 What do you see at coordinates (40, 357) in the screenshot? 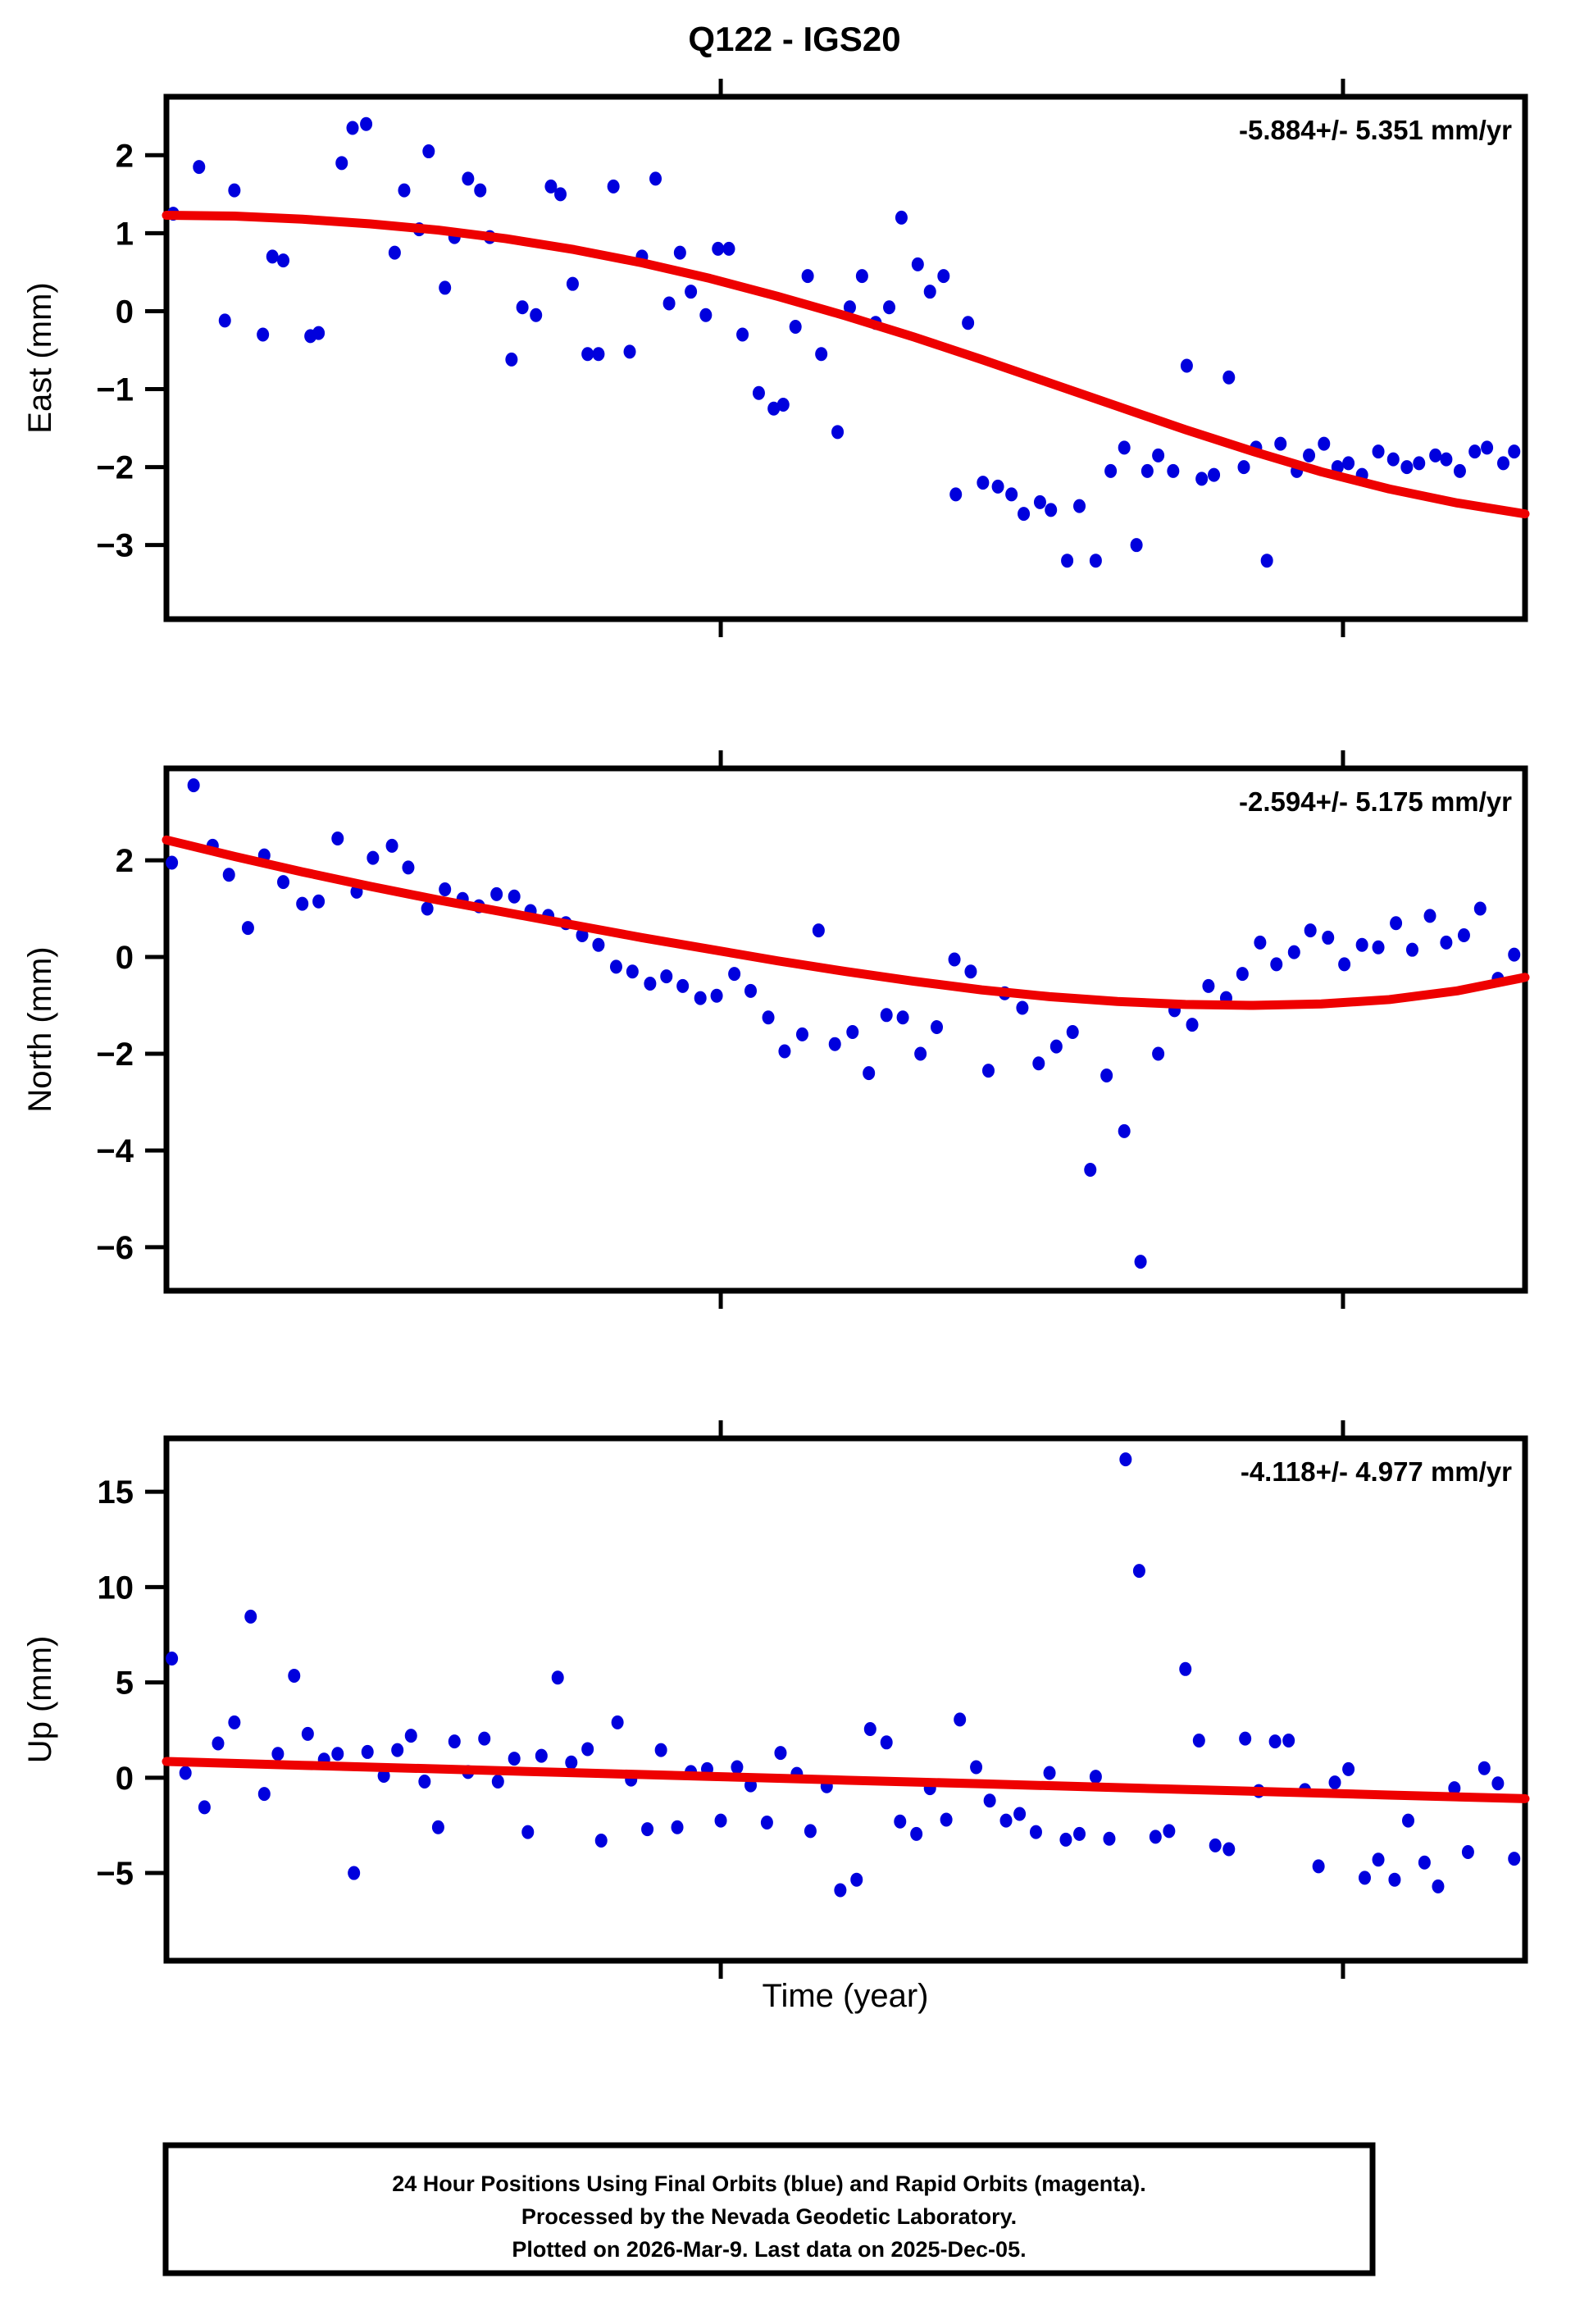
I see `y-axis-label-east: East (mm)` at bounding box center [40, 357].